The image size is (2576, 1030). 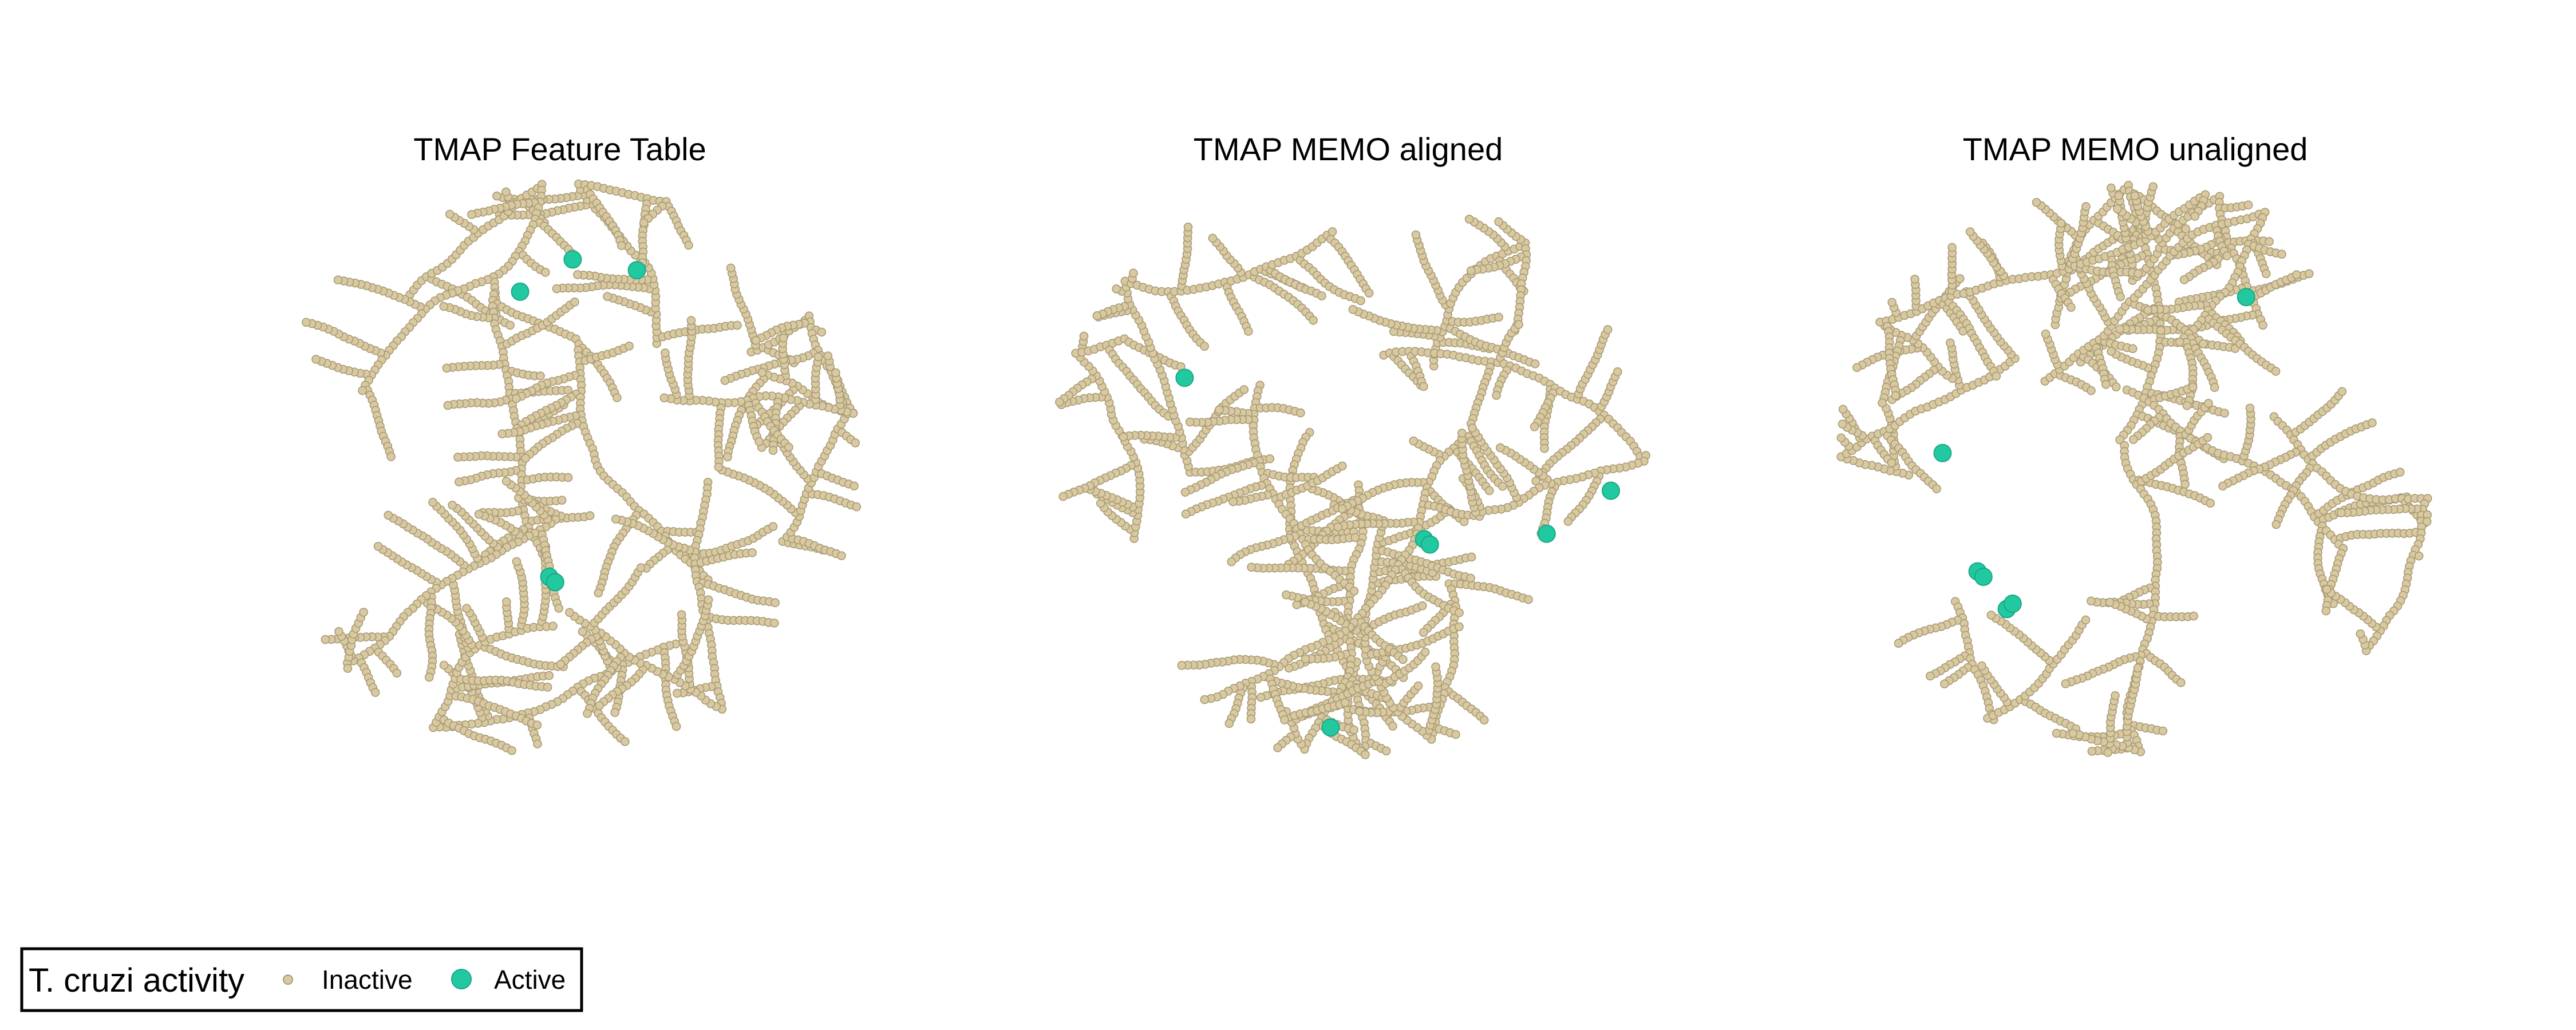 I want to click on panel-title: TMAP MEMO aligned, so click(x=1348, y=149).